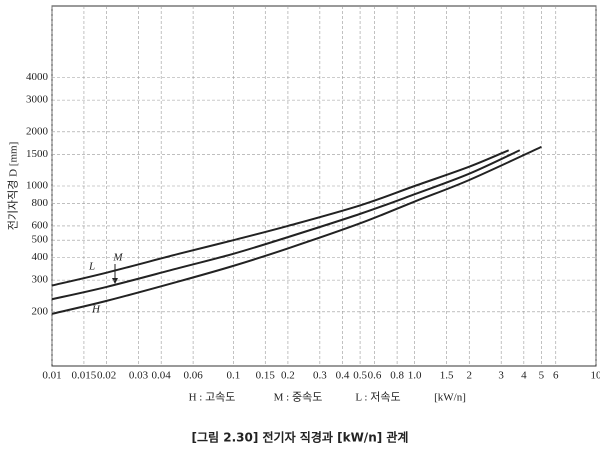  I want to click on x-tick-label: 0.015, so click(84, 376).